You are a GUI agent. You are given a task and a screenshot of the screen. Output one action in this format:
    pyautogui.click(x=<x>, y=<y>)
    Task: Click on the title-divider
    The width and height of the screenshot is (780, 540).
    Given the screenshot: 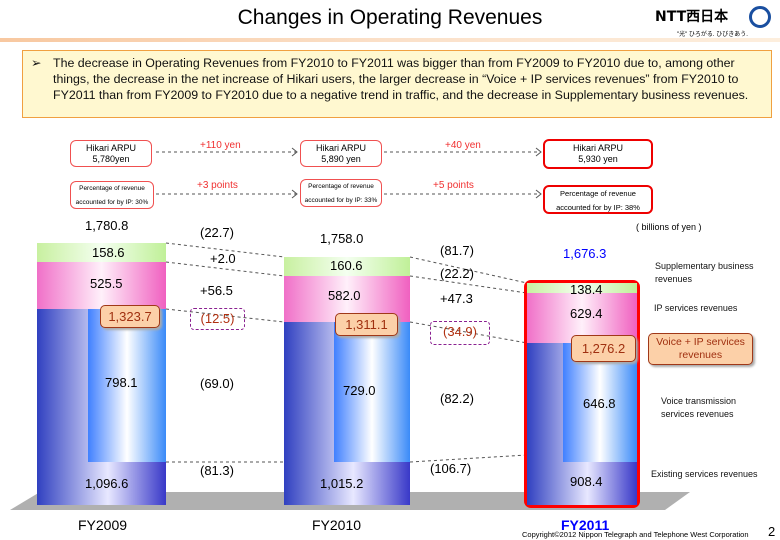 What is the action you would take?
    pyautogui.click(x=390, y=40)
    